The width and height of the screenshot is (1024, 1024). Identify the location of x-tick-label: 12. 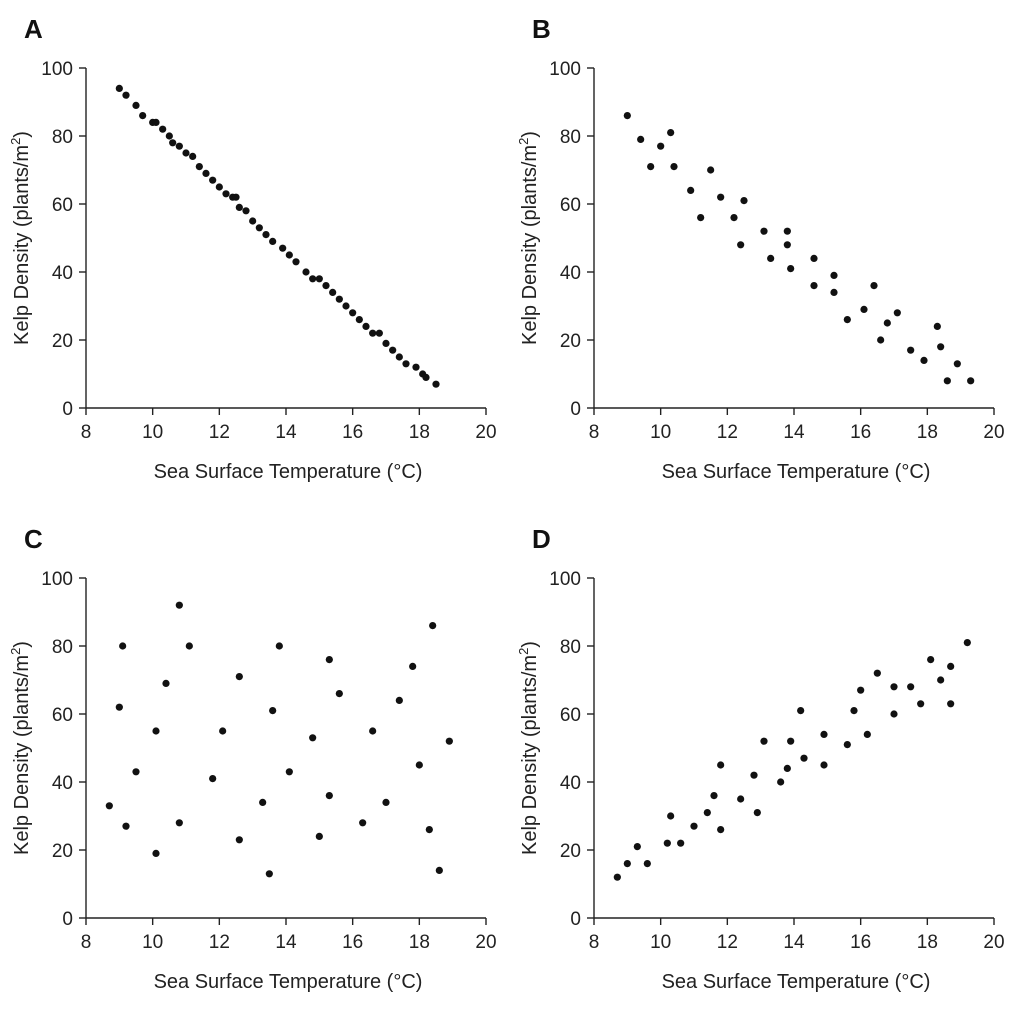
(219, 942).